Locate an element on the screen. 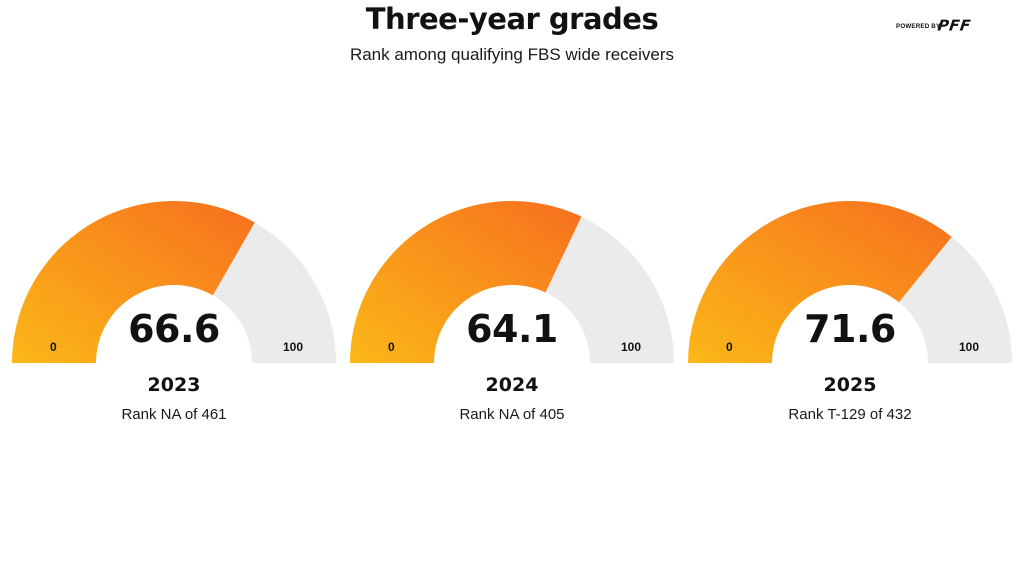  grade-value: 64.1 is located at coordinates (512, 329).